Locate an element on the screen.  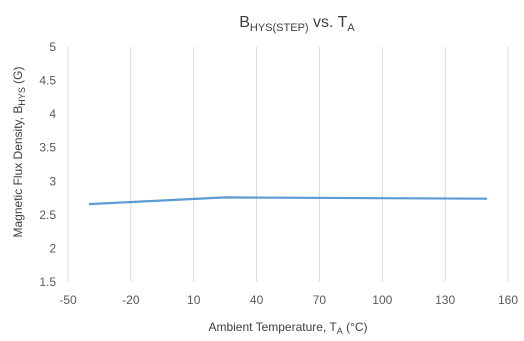
x-tick-label: 70 is located at coordinates (320, 300).